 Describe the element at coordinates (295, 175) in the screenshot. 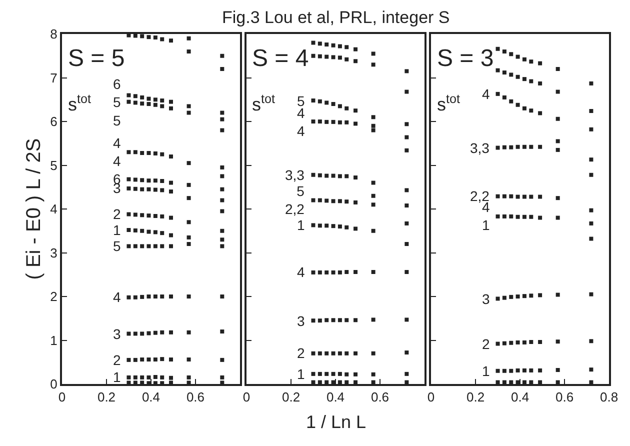

I see `annotation: 3,3` at that location.